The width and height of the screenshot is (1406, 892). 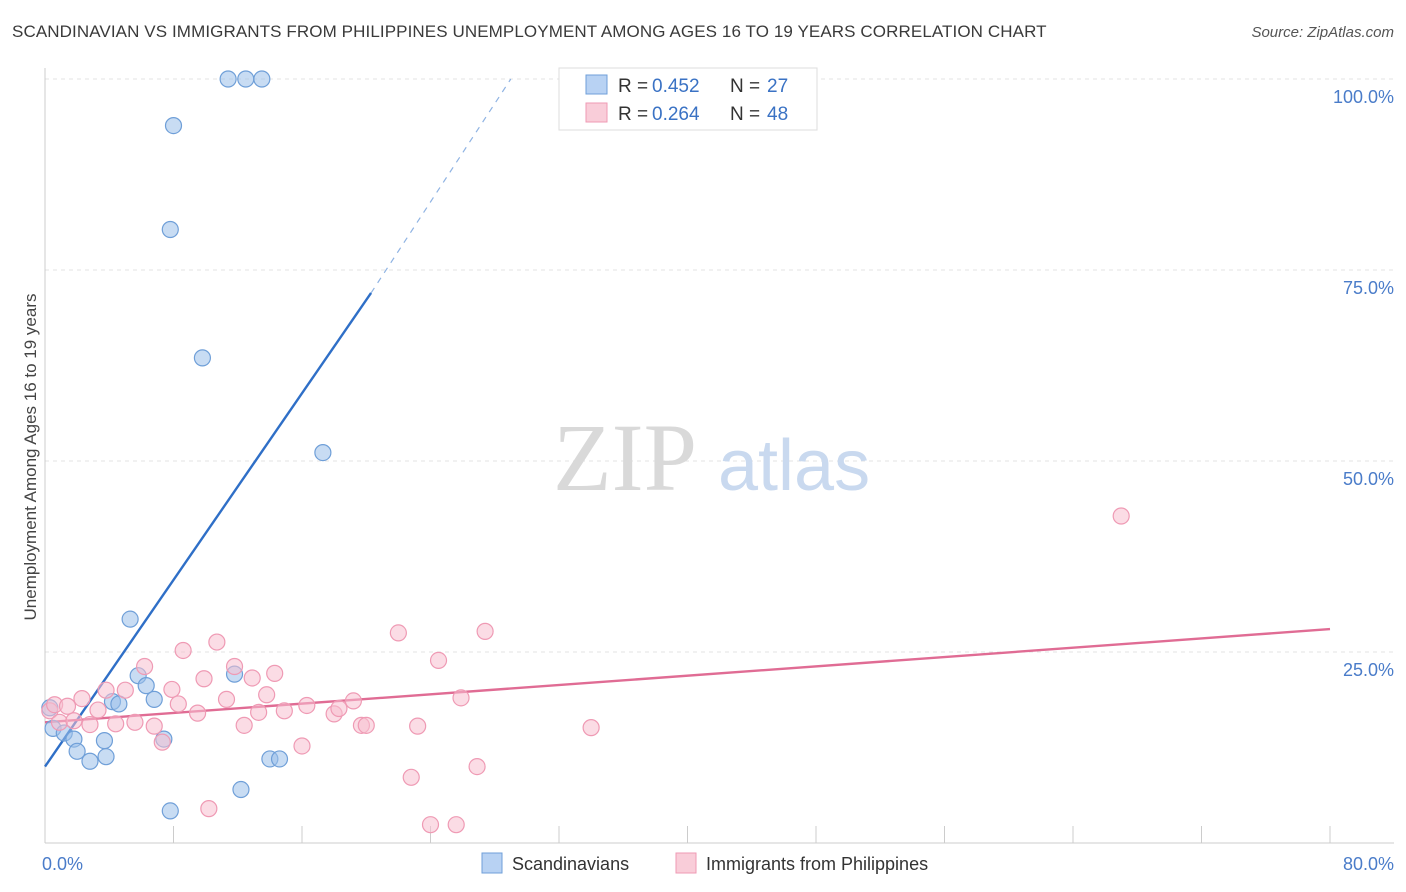 I want to click on trend-extension-scandinavians, so click(x=441, y=186).